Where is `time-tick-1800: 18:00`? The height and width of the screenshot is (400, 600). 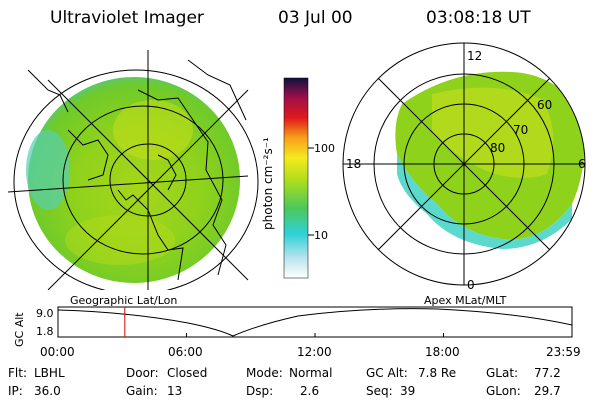 time-tick-1800: 18:00 is located at coordinates (442, 352).